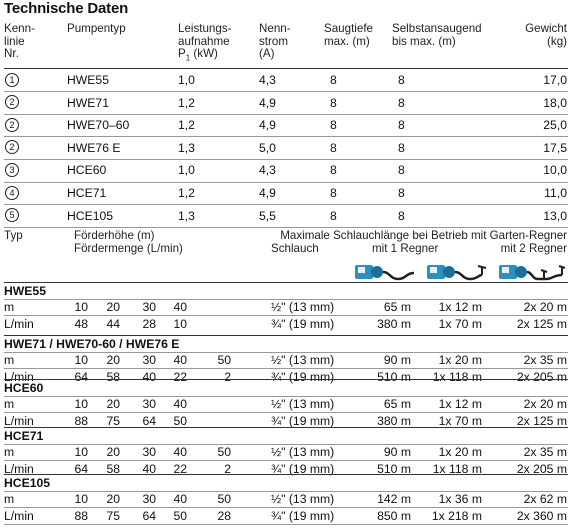 This screenshot has height=532, width=572. I want to click on one-sprinkler-cell: 1x 70 m, so click(460, 420).